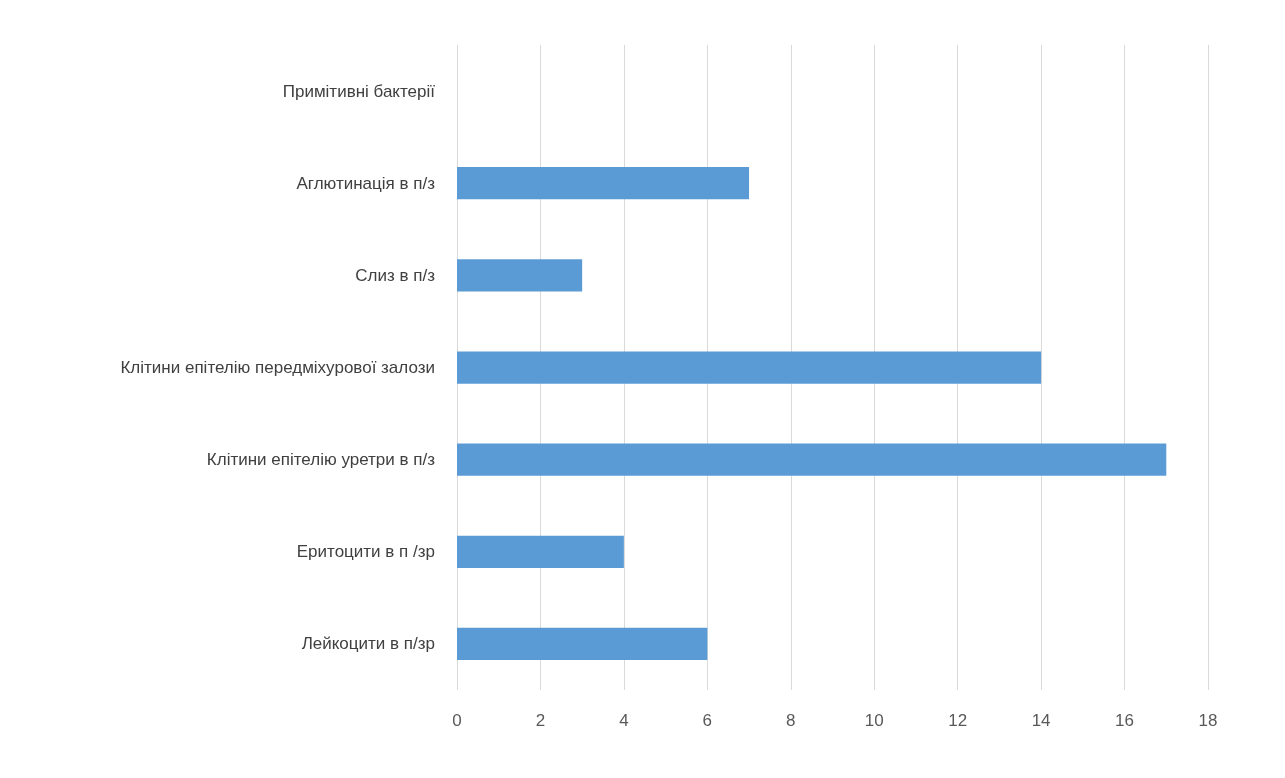 Image resolution: width=1285 pixels, height=778 pixels. I want to click on x-tick-label: 10, so click(874, 720).